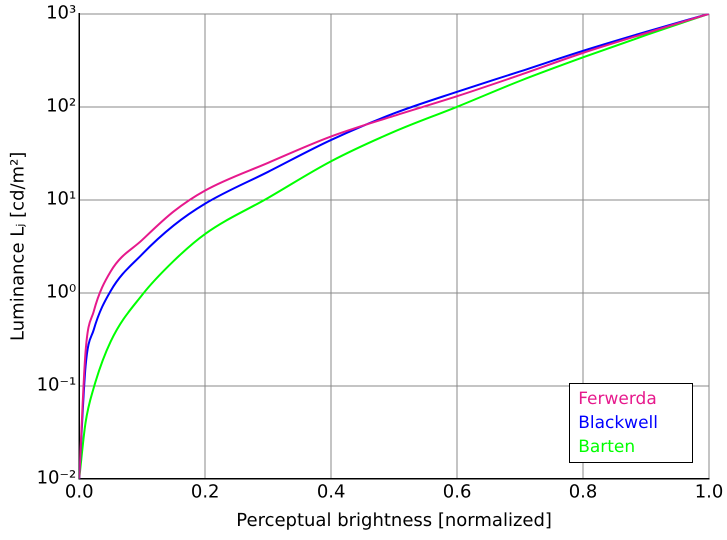  I want to click on x-axis-title: Perceptual brightness [normalized], so click(394, 520).